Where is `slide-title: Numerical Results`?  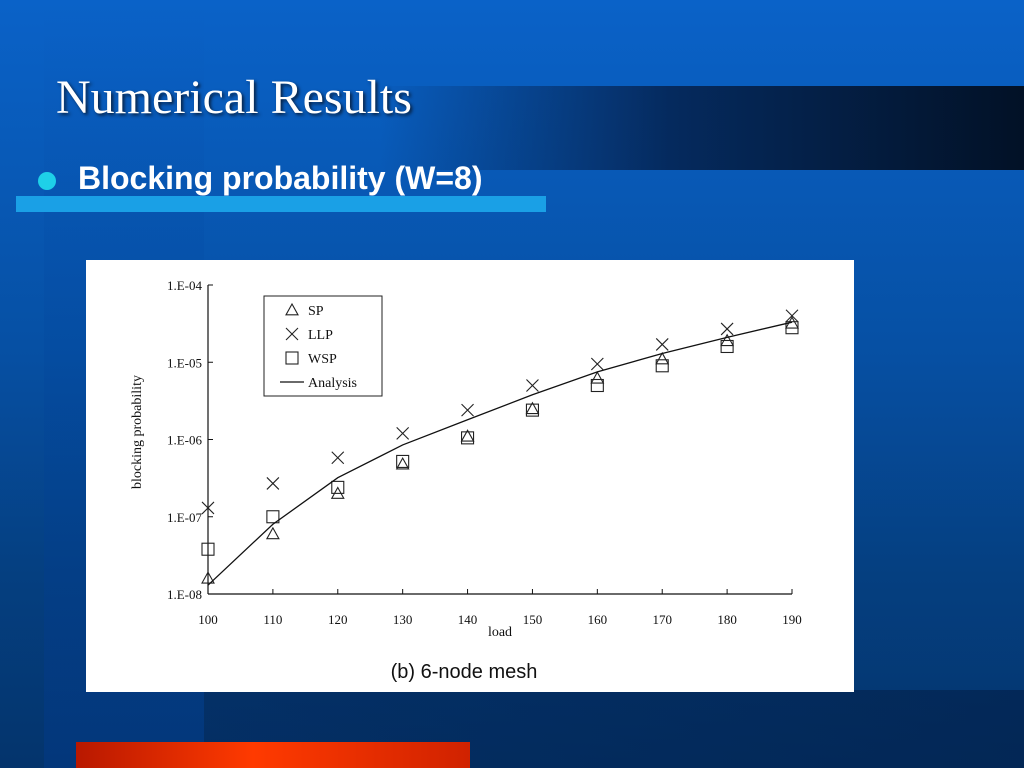 slide-title: Numerical Results is located at coordinates (234, 97).